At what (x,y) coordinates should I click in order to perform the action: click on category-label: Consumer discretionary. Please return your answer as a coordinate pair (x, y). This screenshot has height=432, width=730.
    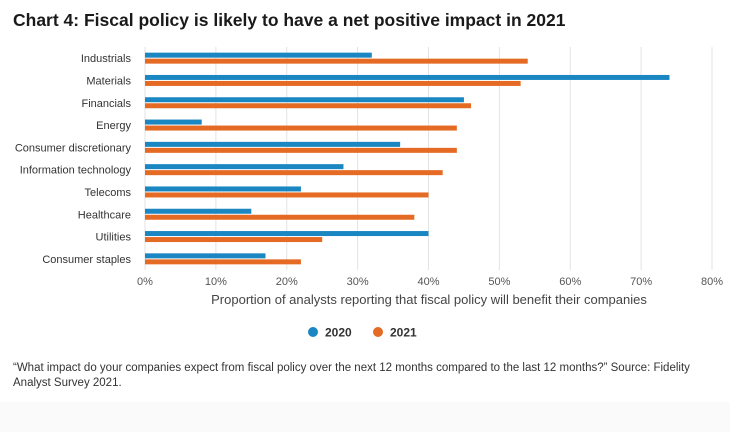
    Looking at the image, I should click on (73, 148).